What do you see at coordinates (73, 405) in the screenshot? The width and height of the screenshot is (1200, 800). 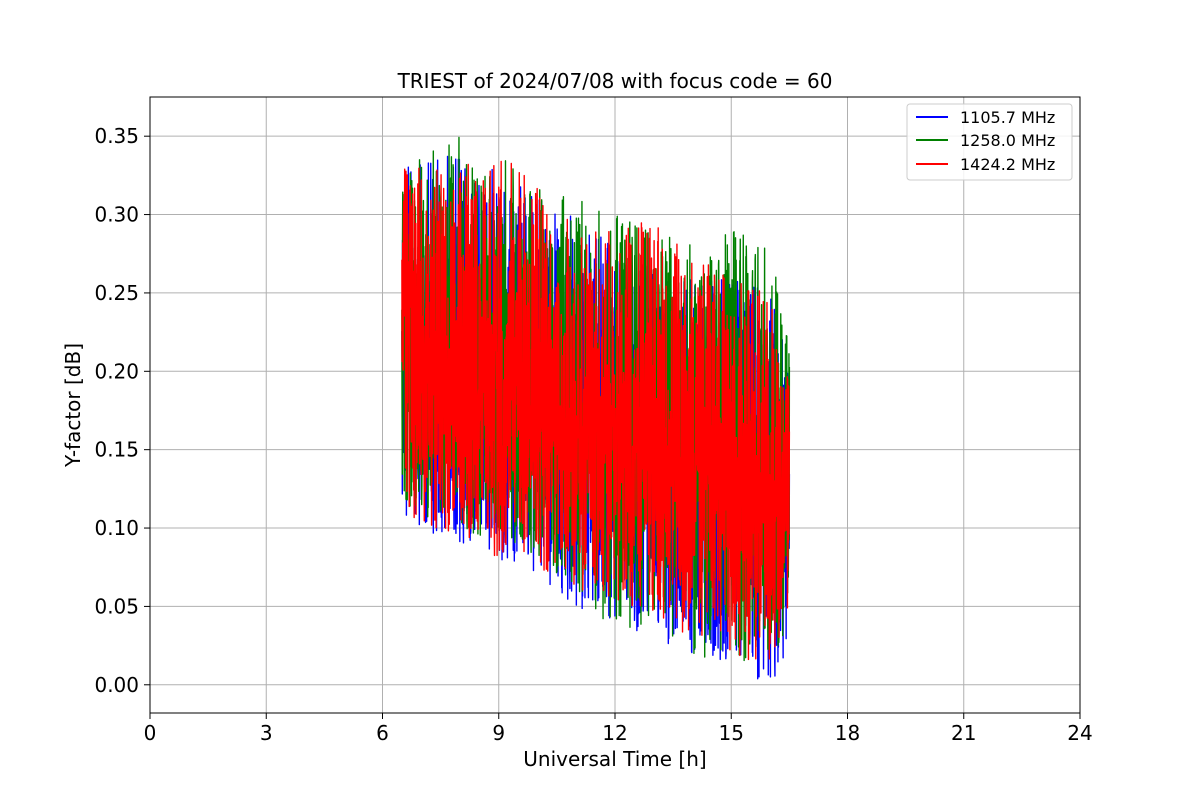 I see `y-axis-label: Y-factor [dB]` at bounding box center [73, 405].